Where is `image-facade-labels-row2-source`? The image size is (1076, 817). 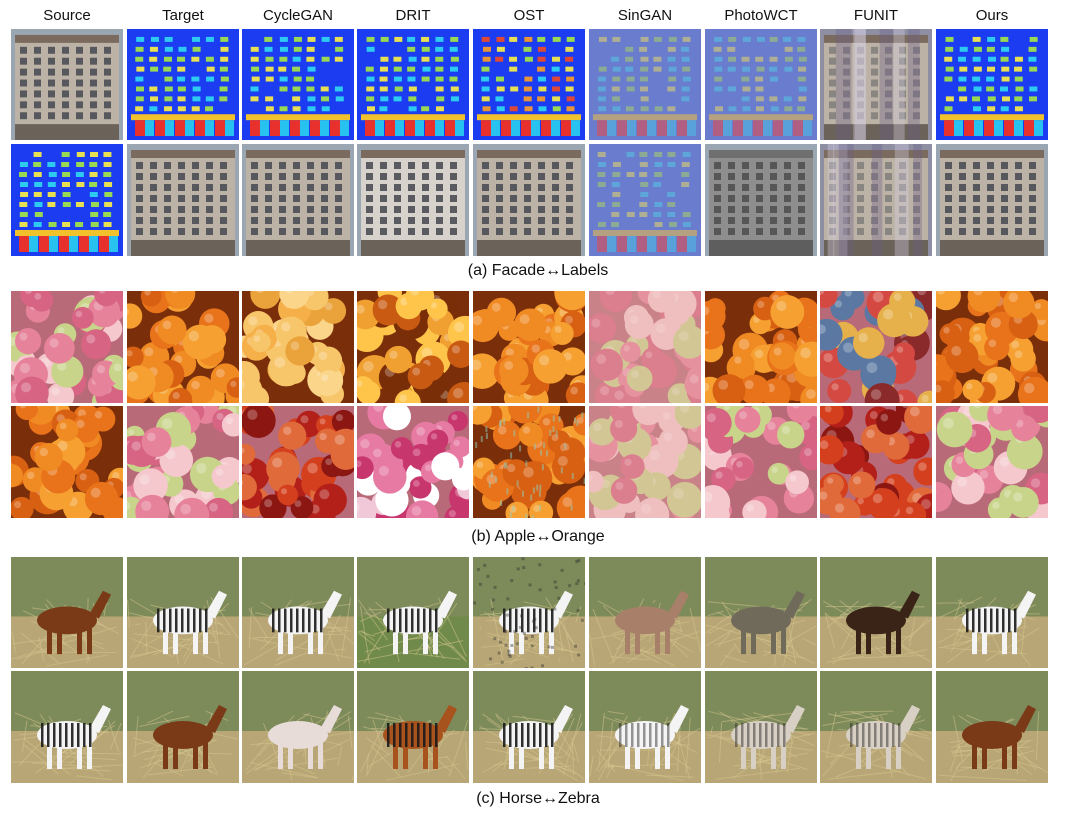 image-facade-labels-row2-source is located at coordinates (67, 200).